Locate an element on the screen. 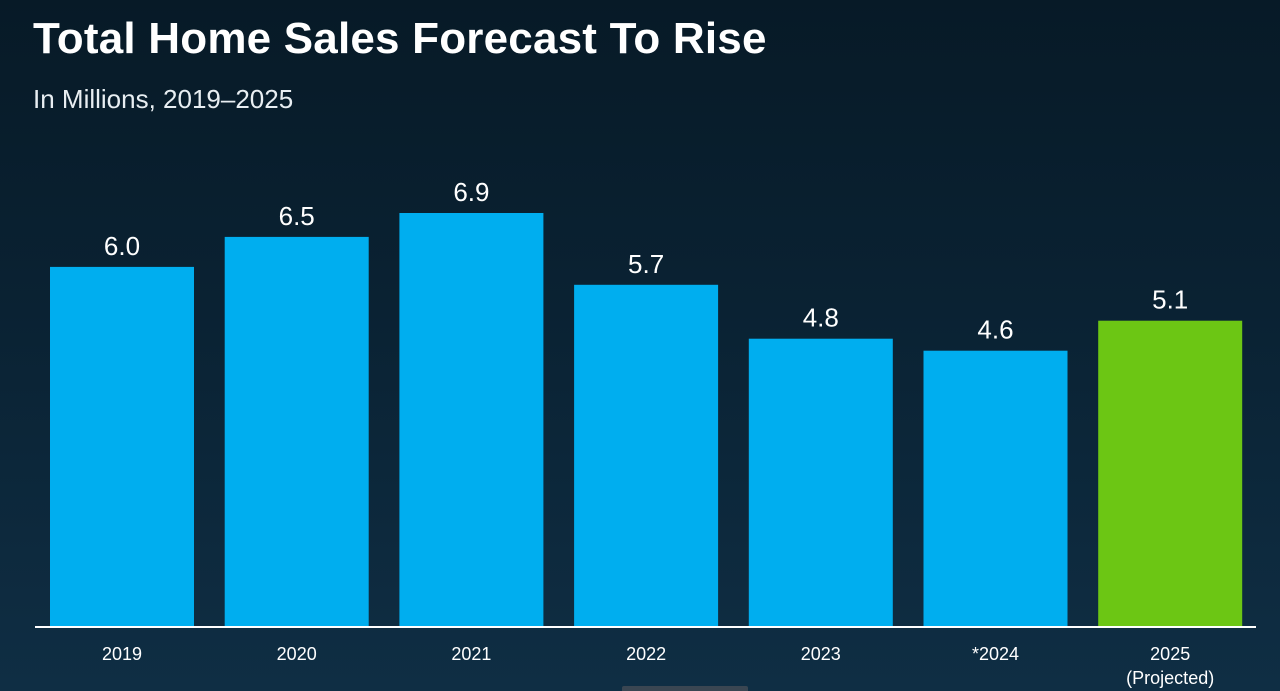  chart-subtitle: In Millions, 2019–2025 is located at coordinates (163, 99).